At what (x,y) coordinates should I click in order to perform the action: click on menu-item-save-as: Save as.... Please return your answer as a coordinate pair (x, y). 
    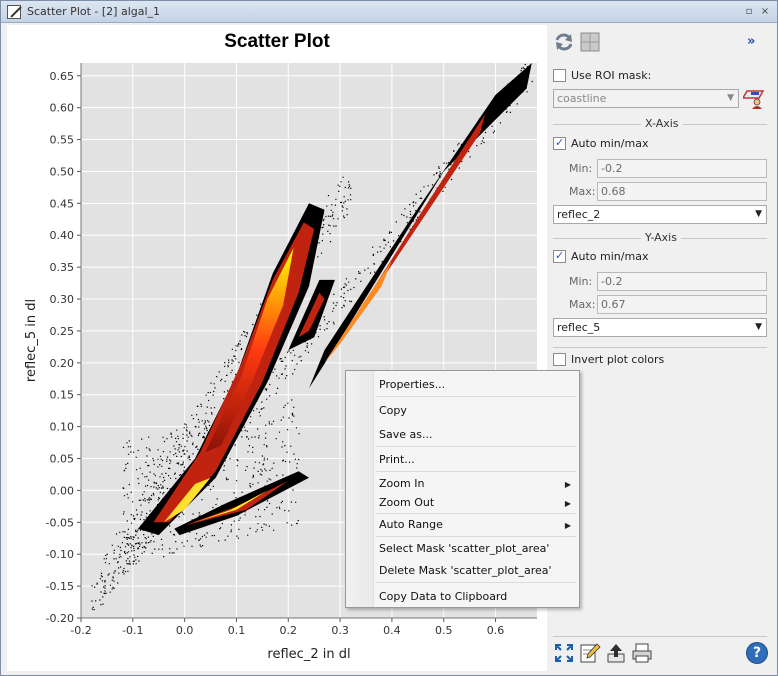
    Looking at the image, I should click on (406, 434).